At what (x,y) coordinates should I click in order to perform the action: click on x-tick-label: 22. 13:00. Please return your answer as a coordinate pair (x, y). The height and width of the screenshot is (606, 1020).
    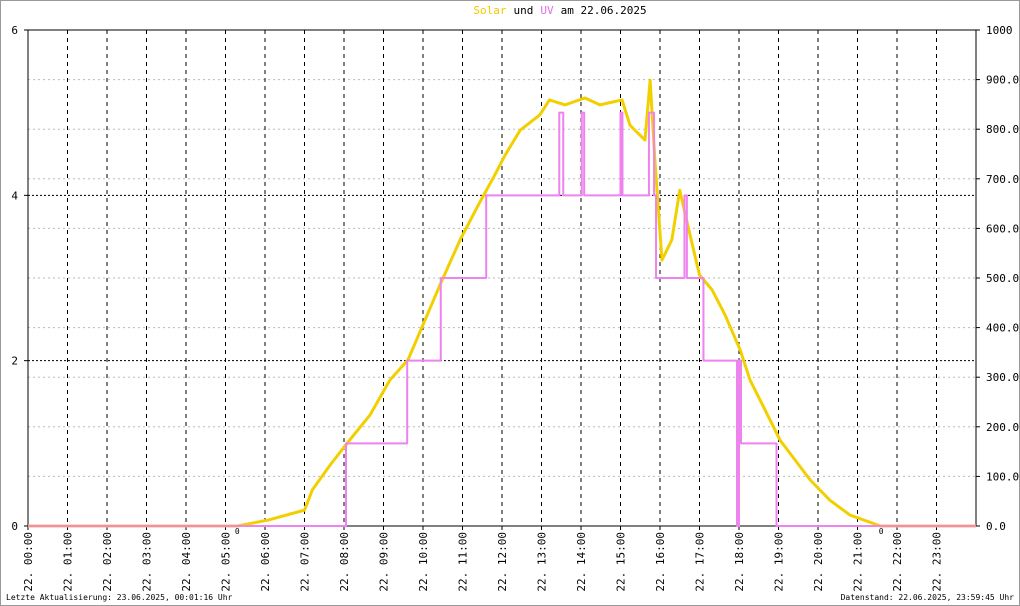
    Looking at the image, I should click on (542, 562).